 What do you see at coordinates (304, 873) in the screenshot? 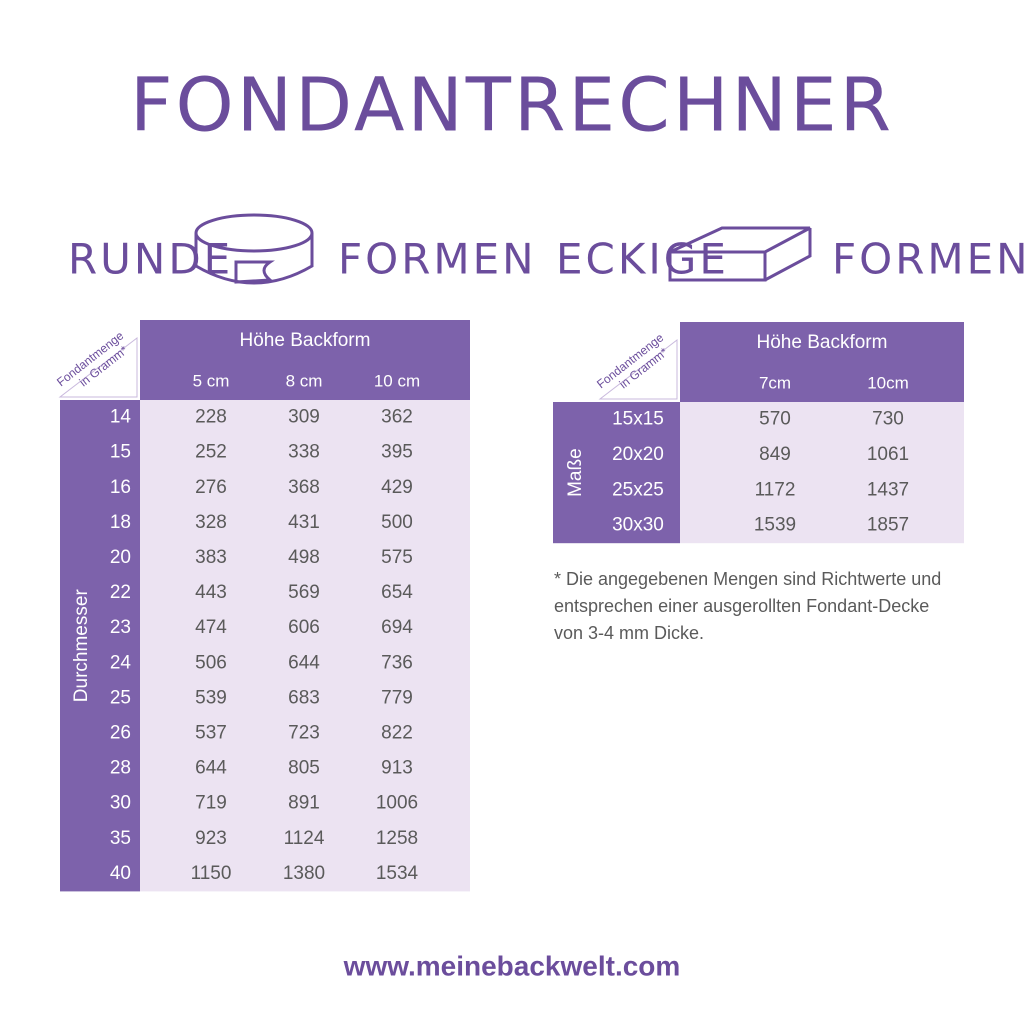
I see `cell: 1380` at bounding box center [304, 873].